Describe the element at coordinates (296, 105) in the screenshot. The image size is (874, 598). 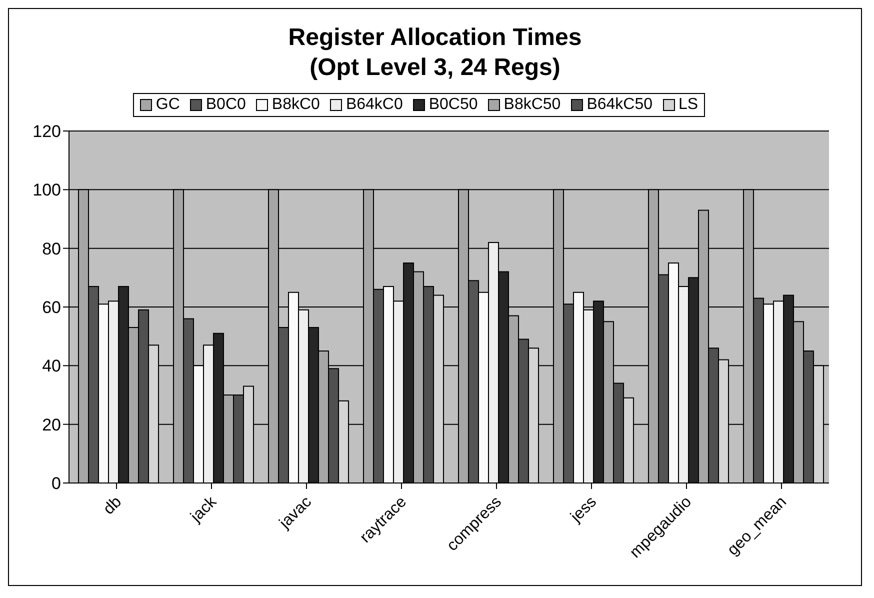
I see `legend-label: B8kC0` at that location.